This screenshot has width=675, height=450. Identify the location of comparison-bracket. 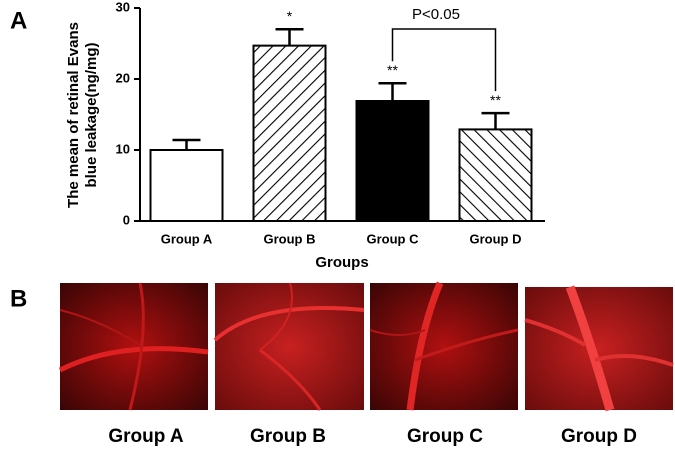
(444, 60).